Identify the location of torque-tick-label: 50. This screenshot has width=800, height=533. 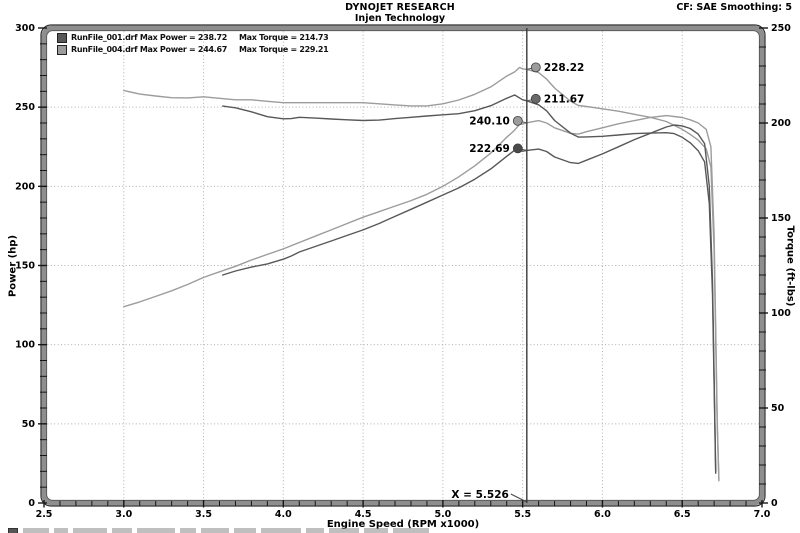
(778, 408).